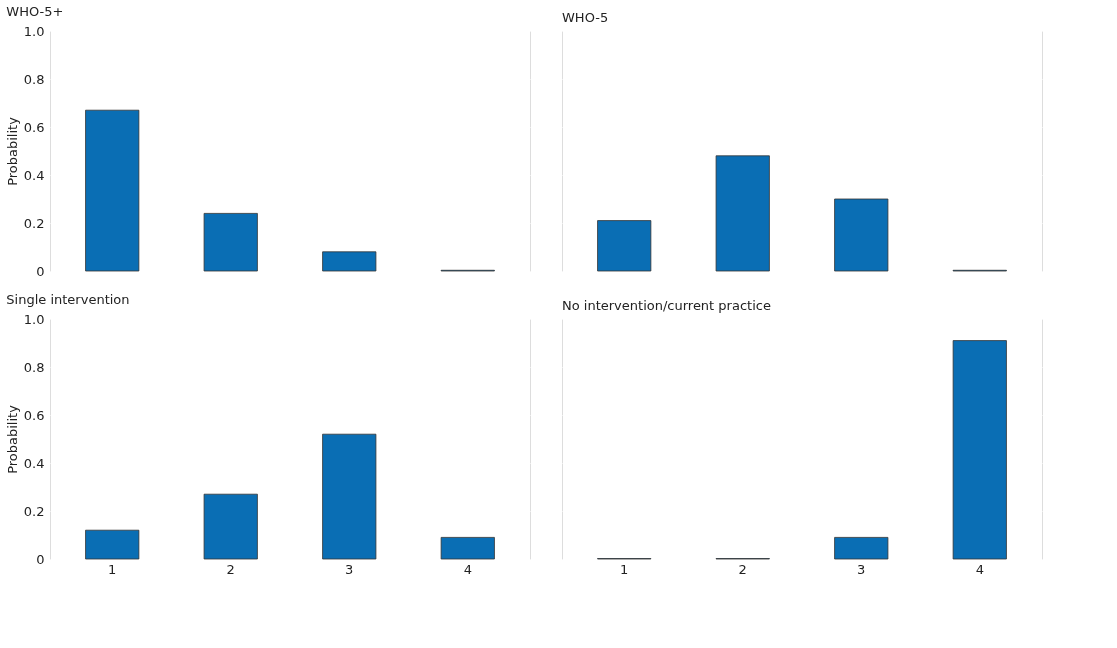 This screenshot has width=1117, height=648. Describe the element at coordinates (35, 11) in the screenshot. I see `chart-title: WHO-5+` at that location.